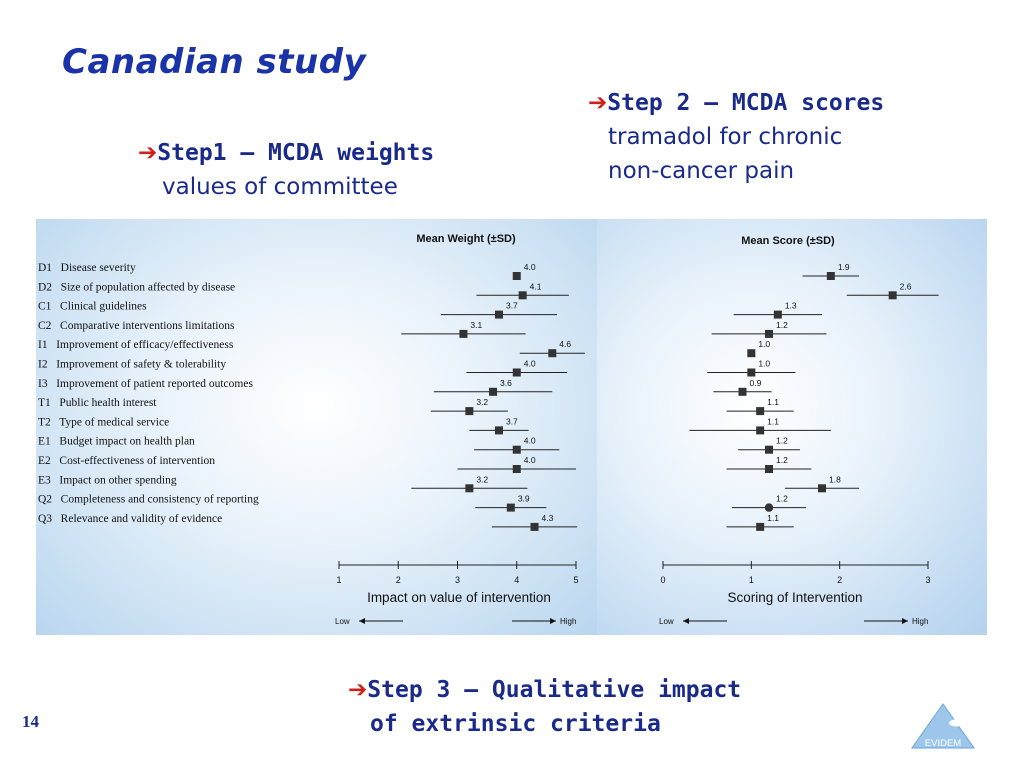 This screenshot has width=1024, height=768. Describe the element at coordinates (746, 103) in the screenshot. I see `step2-heading: Step 2 – MCDA scores` at that location.